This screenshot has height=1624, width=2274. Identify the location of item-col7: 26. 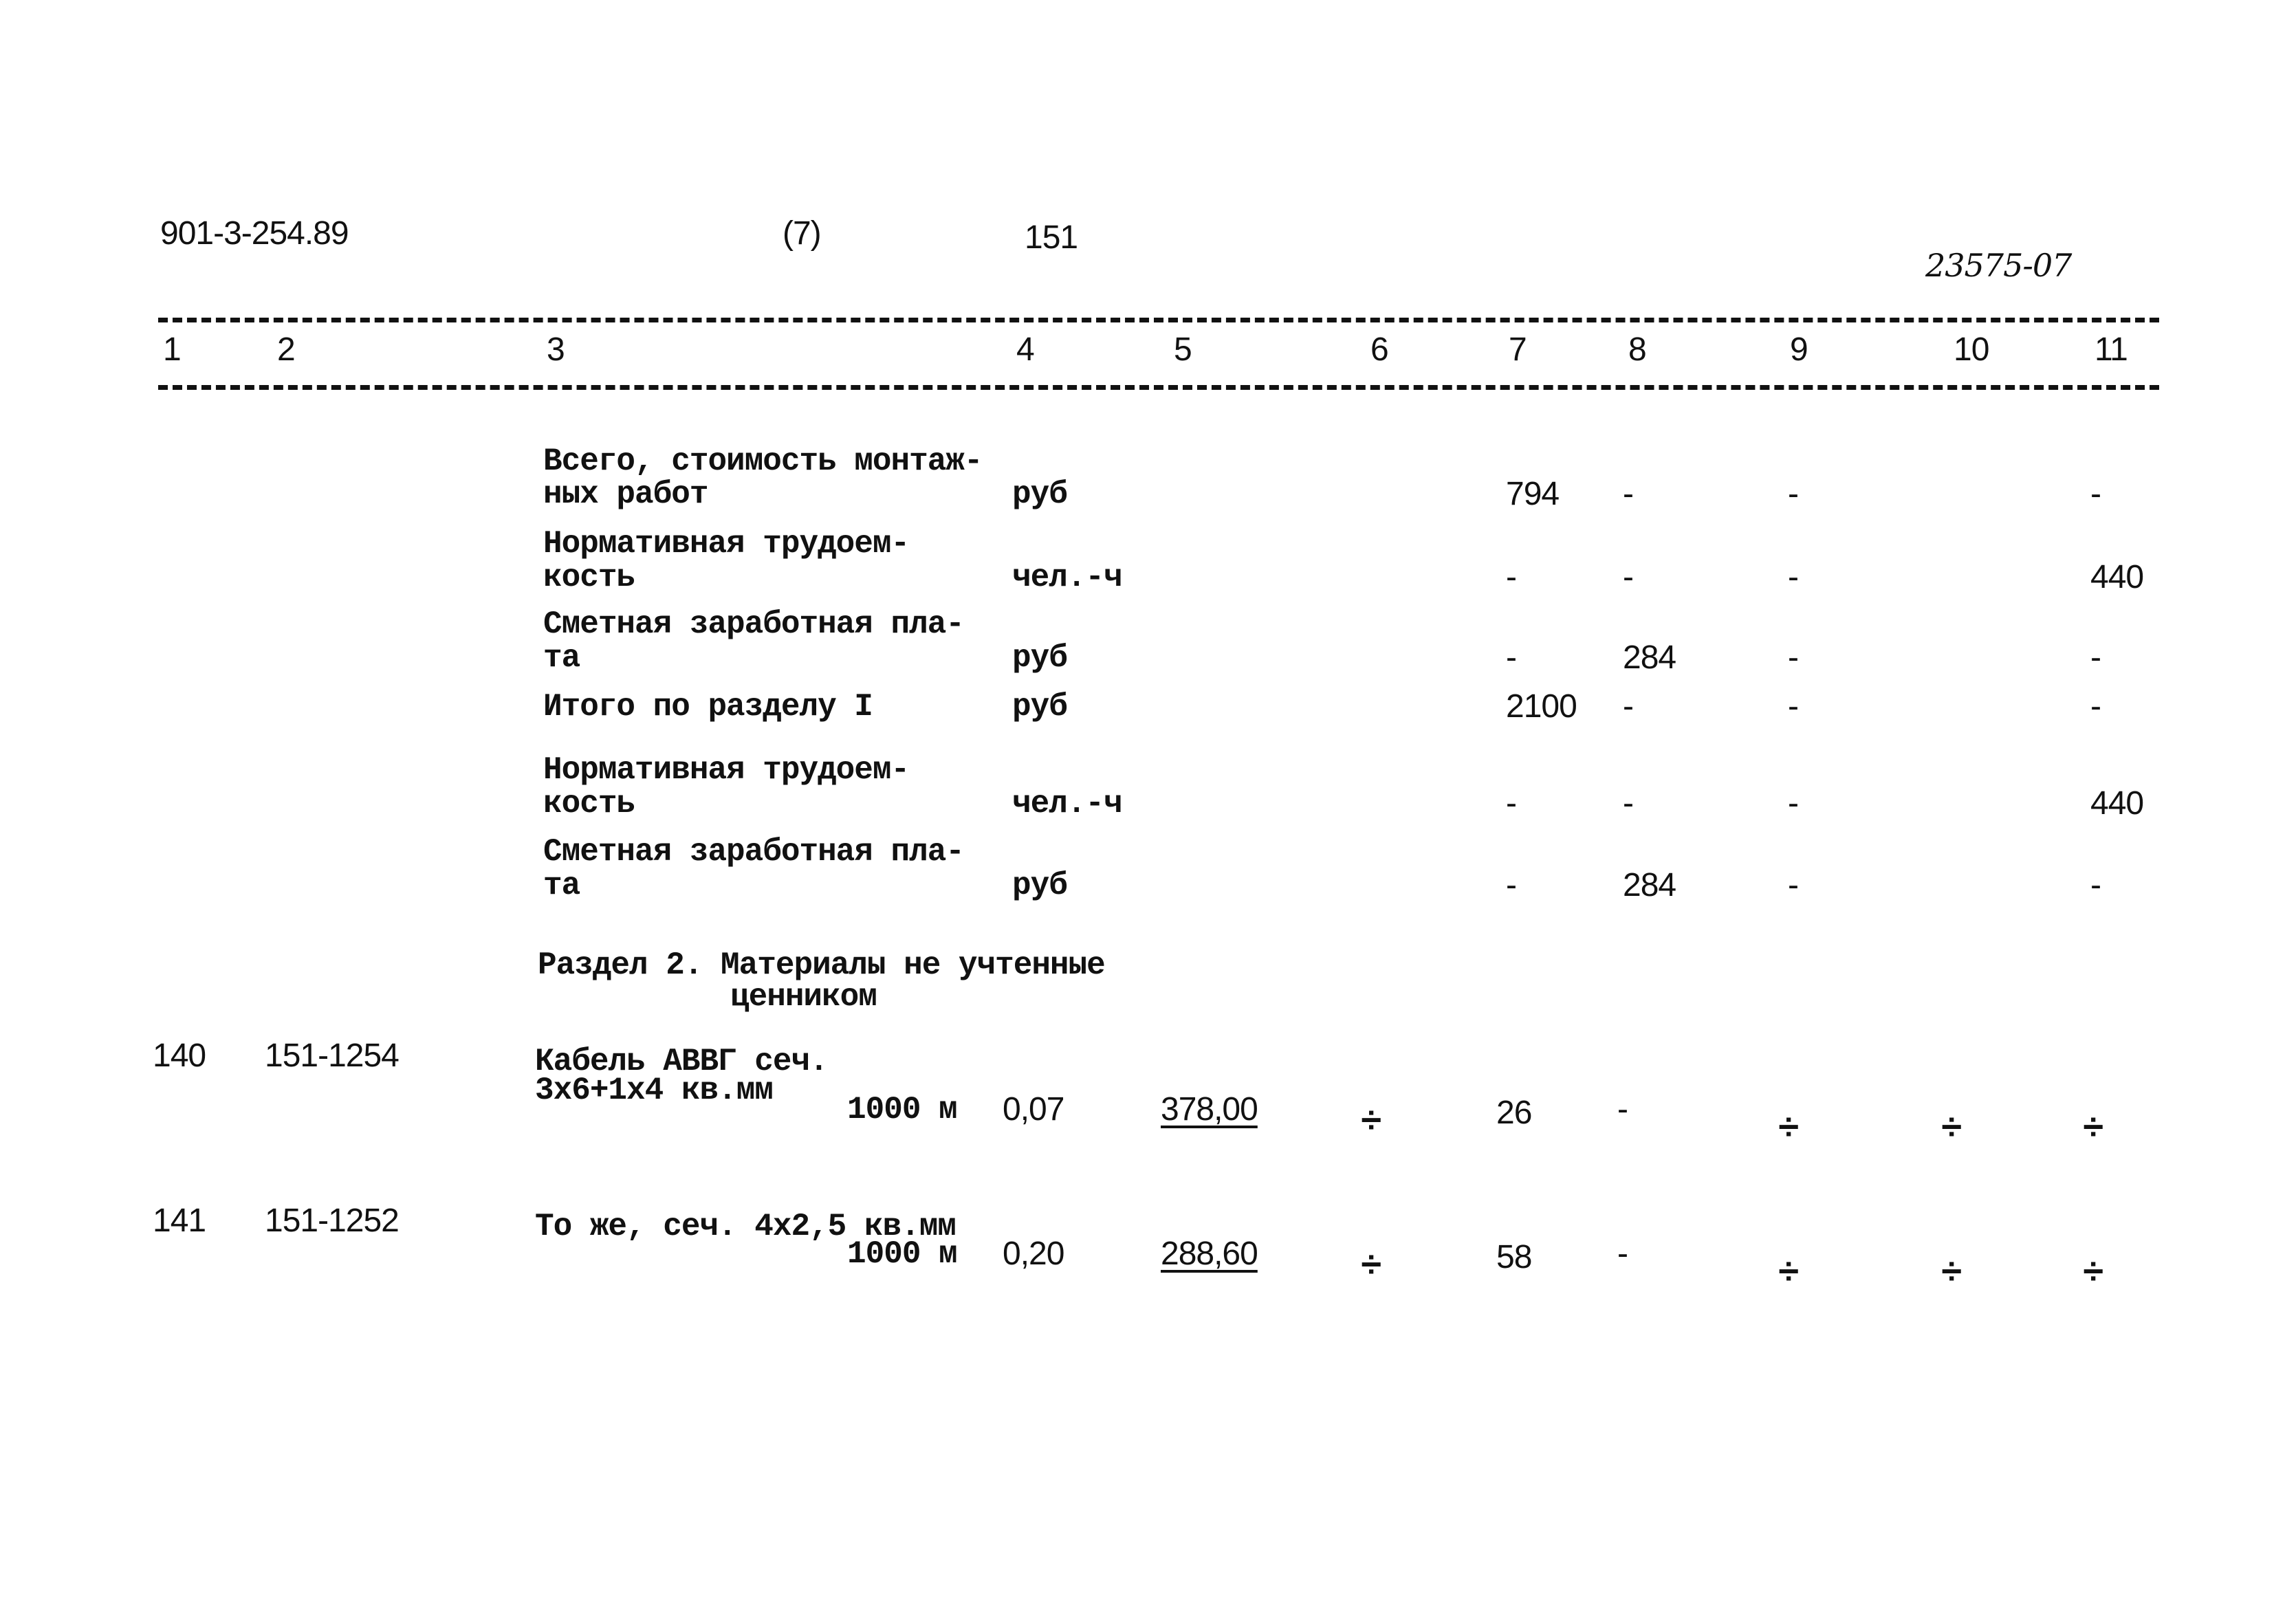
(1514, 1113).